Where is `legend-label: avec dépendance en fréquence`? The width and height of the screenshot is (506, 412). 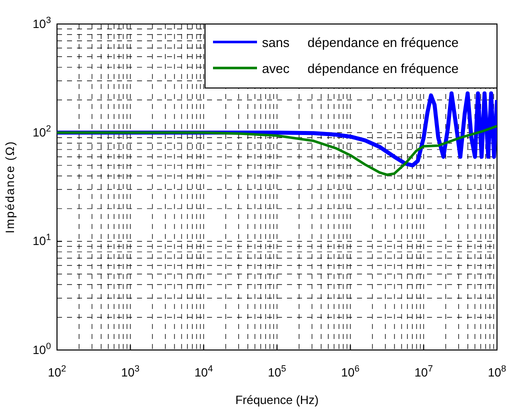
legend-label: avec dépendance en fréquence is located at coordinates (360, 68).